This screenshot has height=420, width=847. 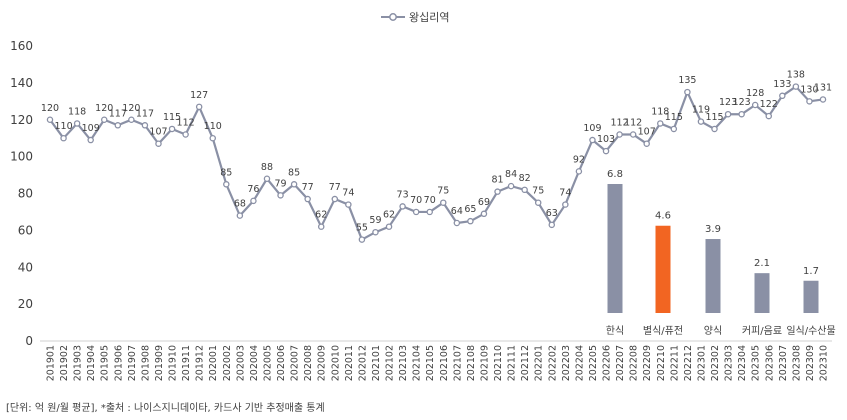 What do you see at coordinates (810, 331) in the screenshot?
I see `bar-category-label: 일식/수산물` at bounding box center [810, 331].